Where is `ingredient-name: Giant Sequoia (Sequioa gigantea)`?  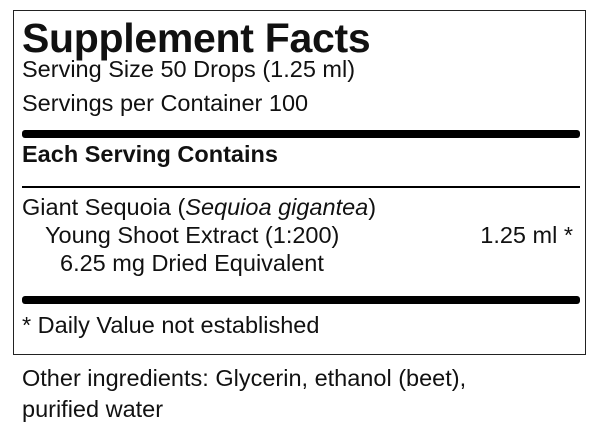 ingredient-name: Giant Sequoia (Sequioa gigantea) is located at coordinates (199, 207).